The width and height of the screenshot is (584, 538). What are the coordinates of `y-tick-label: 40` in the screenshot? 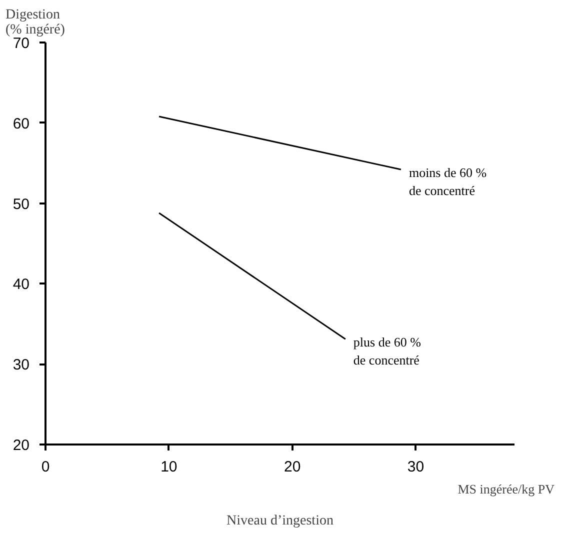 It's located at (21, 285).